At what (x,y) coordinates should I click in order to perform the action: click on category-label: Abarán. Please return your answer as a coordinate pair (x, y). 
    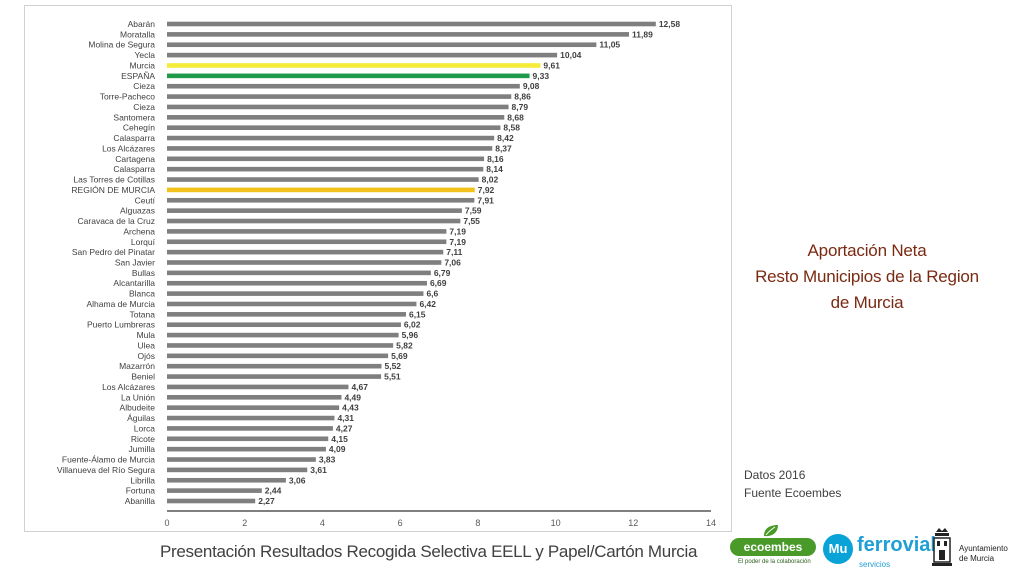
    Looking at the image, I should click on (142, 24).